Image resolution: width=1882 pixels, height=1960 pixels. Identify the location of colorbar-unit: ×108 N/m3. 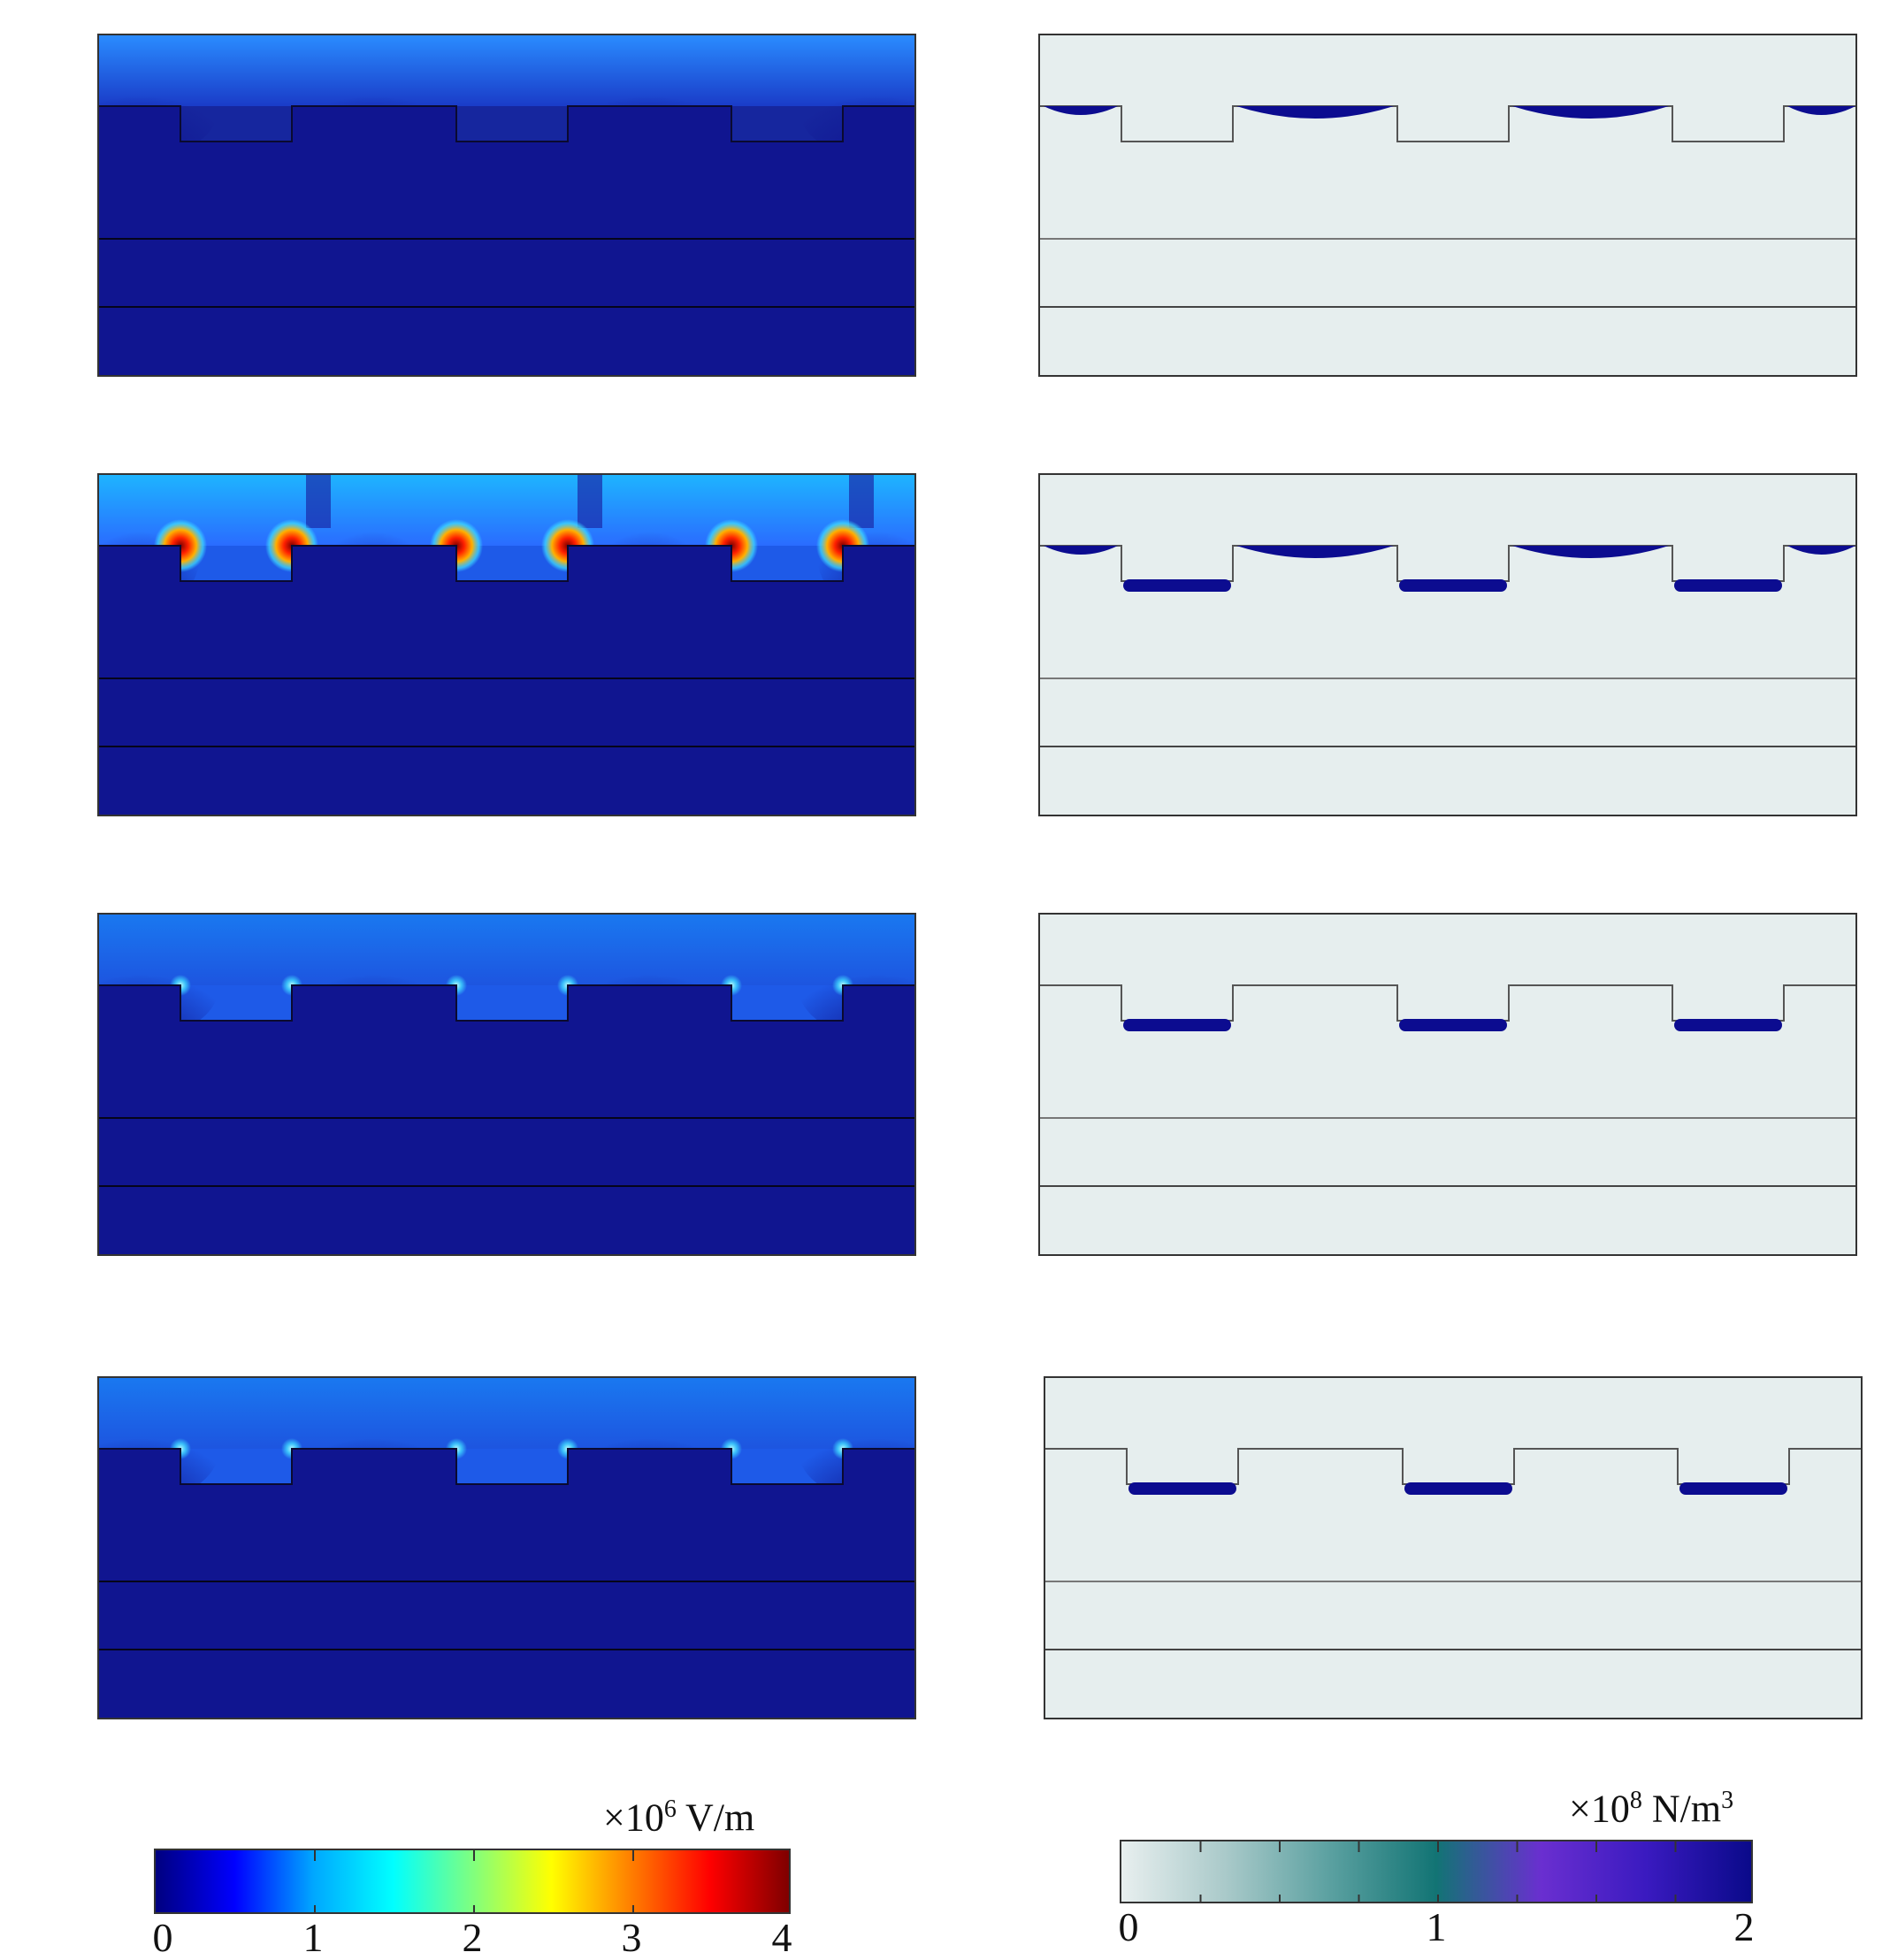
(1651, 1809).